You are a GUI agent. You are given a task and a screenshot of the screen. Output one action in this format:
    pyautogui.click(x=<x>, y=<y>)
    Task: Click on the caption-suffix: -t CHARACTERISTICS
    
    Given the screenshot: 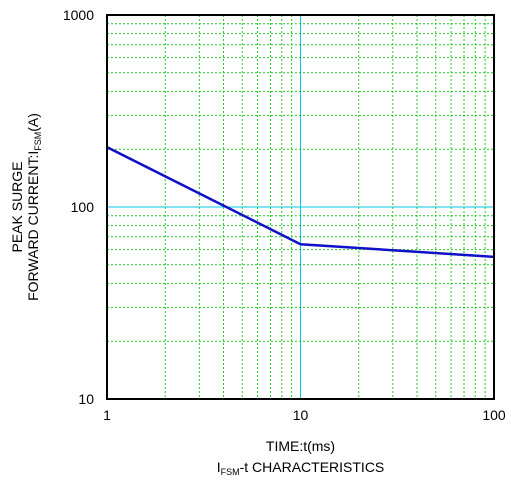 What is the action you would take?
    pyautogui.click(x=312, y=467)
    